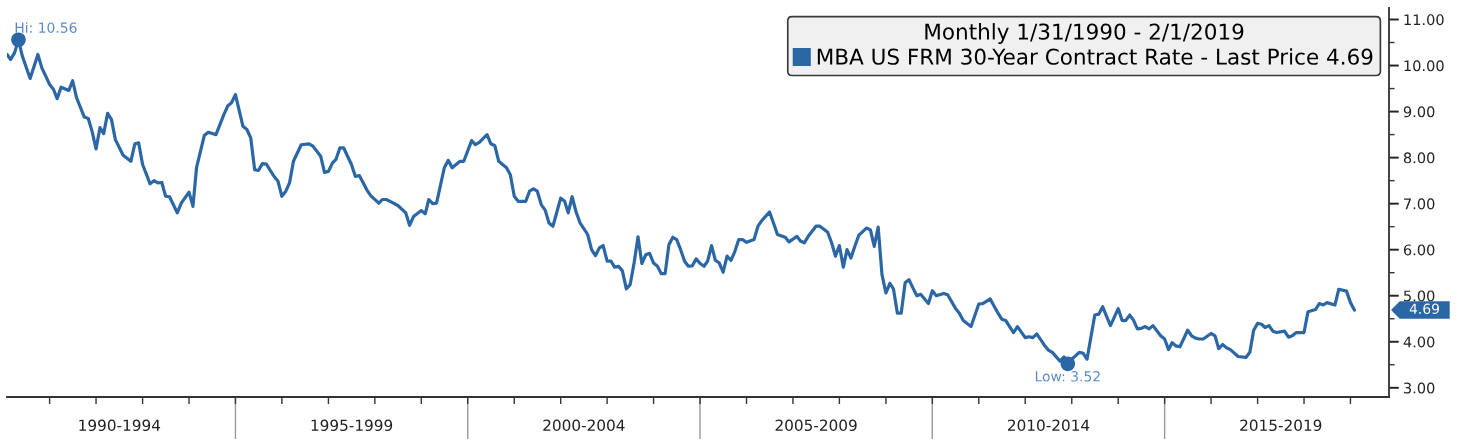  Describe the element at coordinates (1419, 112) in the screenshot. I see `y-tick-label: 9.00` at that location.